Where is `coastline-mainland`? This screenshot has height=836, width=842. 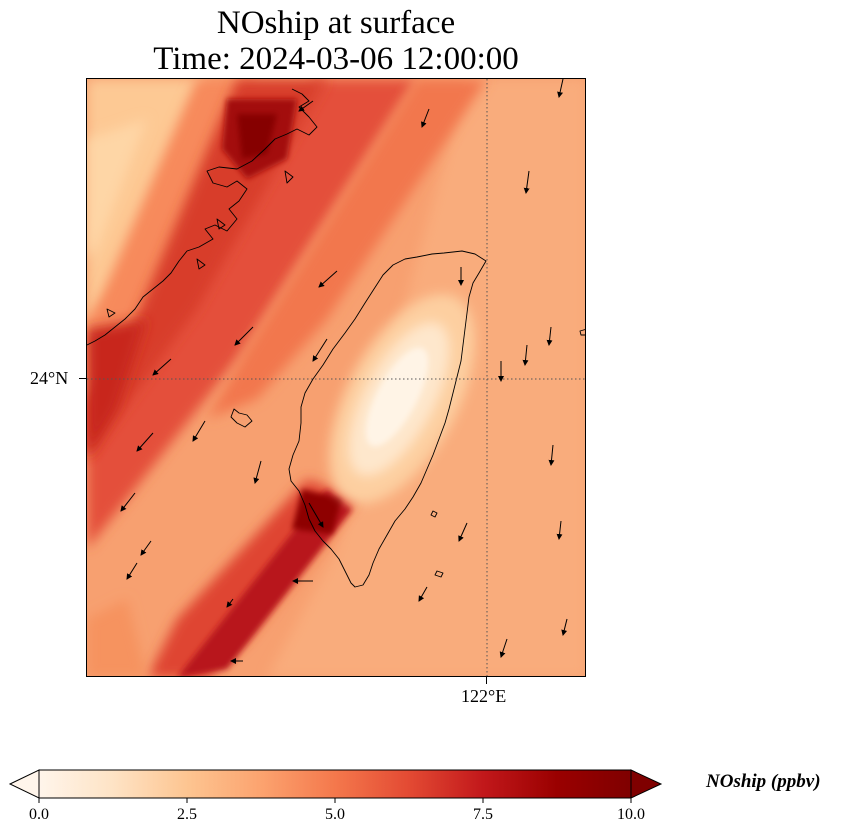
coastline-mainland is located at coordinates (202, 217).